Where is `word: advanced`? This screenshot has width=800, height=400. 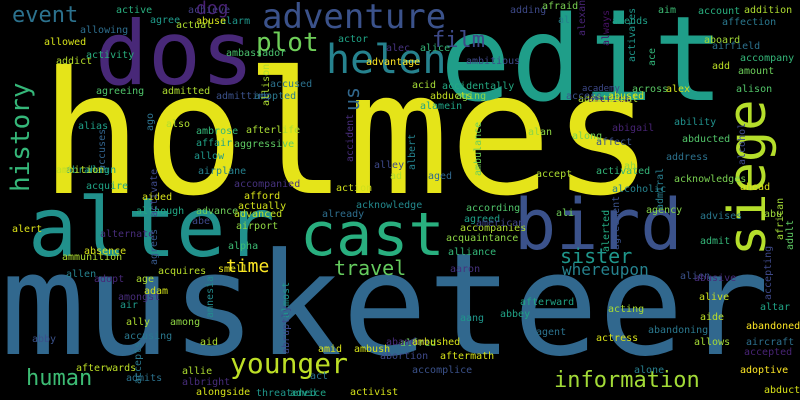
word: advanced is located at coordinates (258, 214).